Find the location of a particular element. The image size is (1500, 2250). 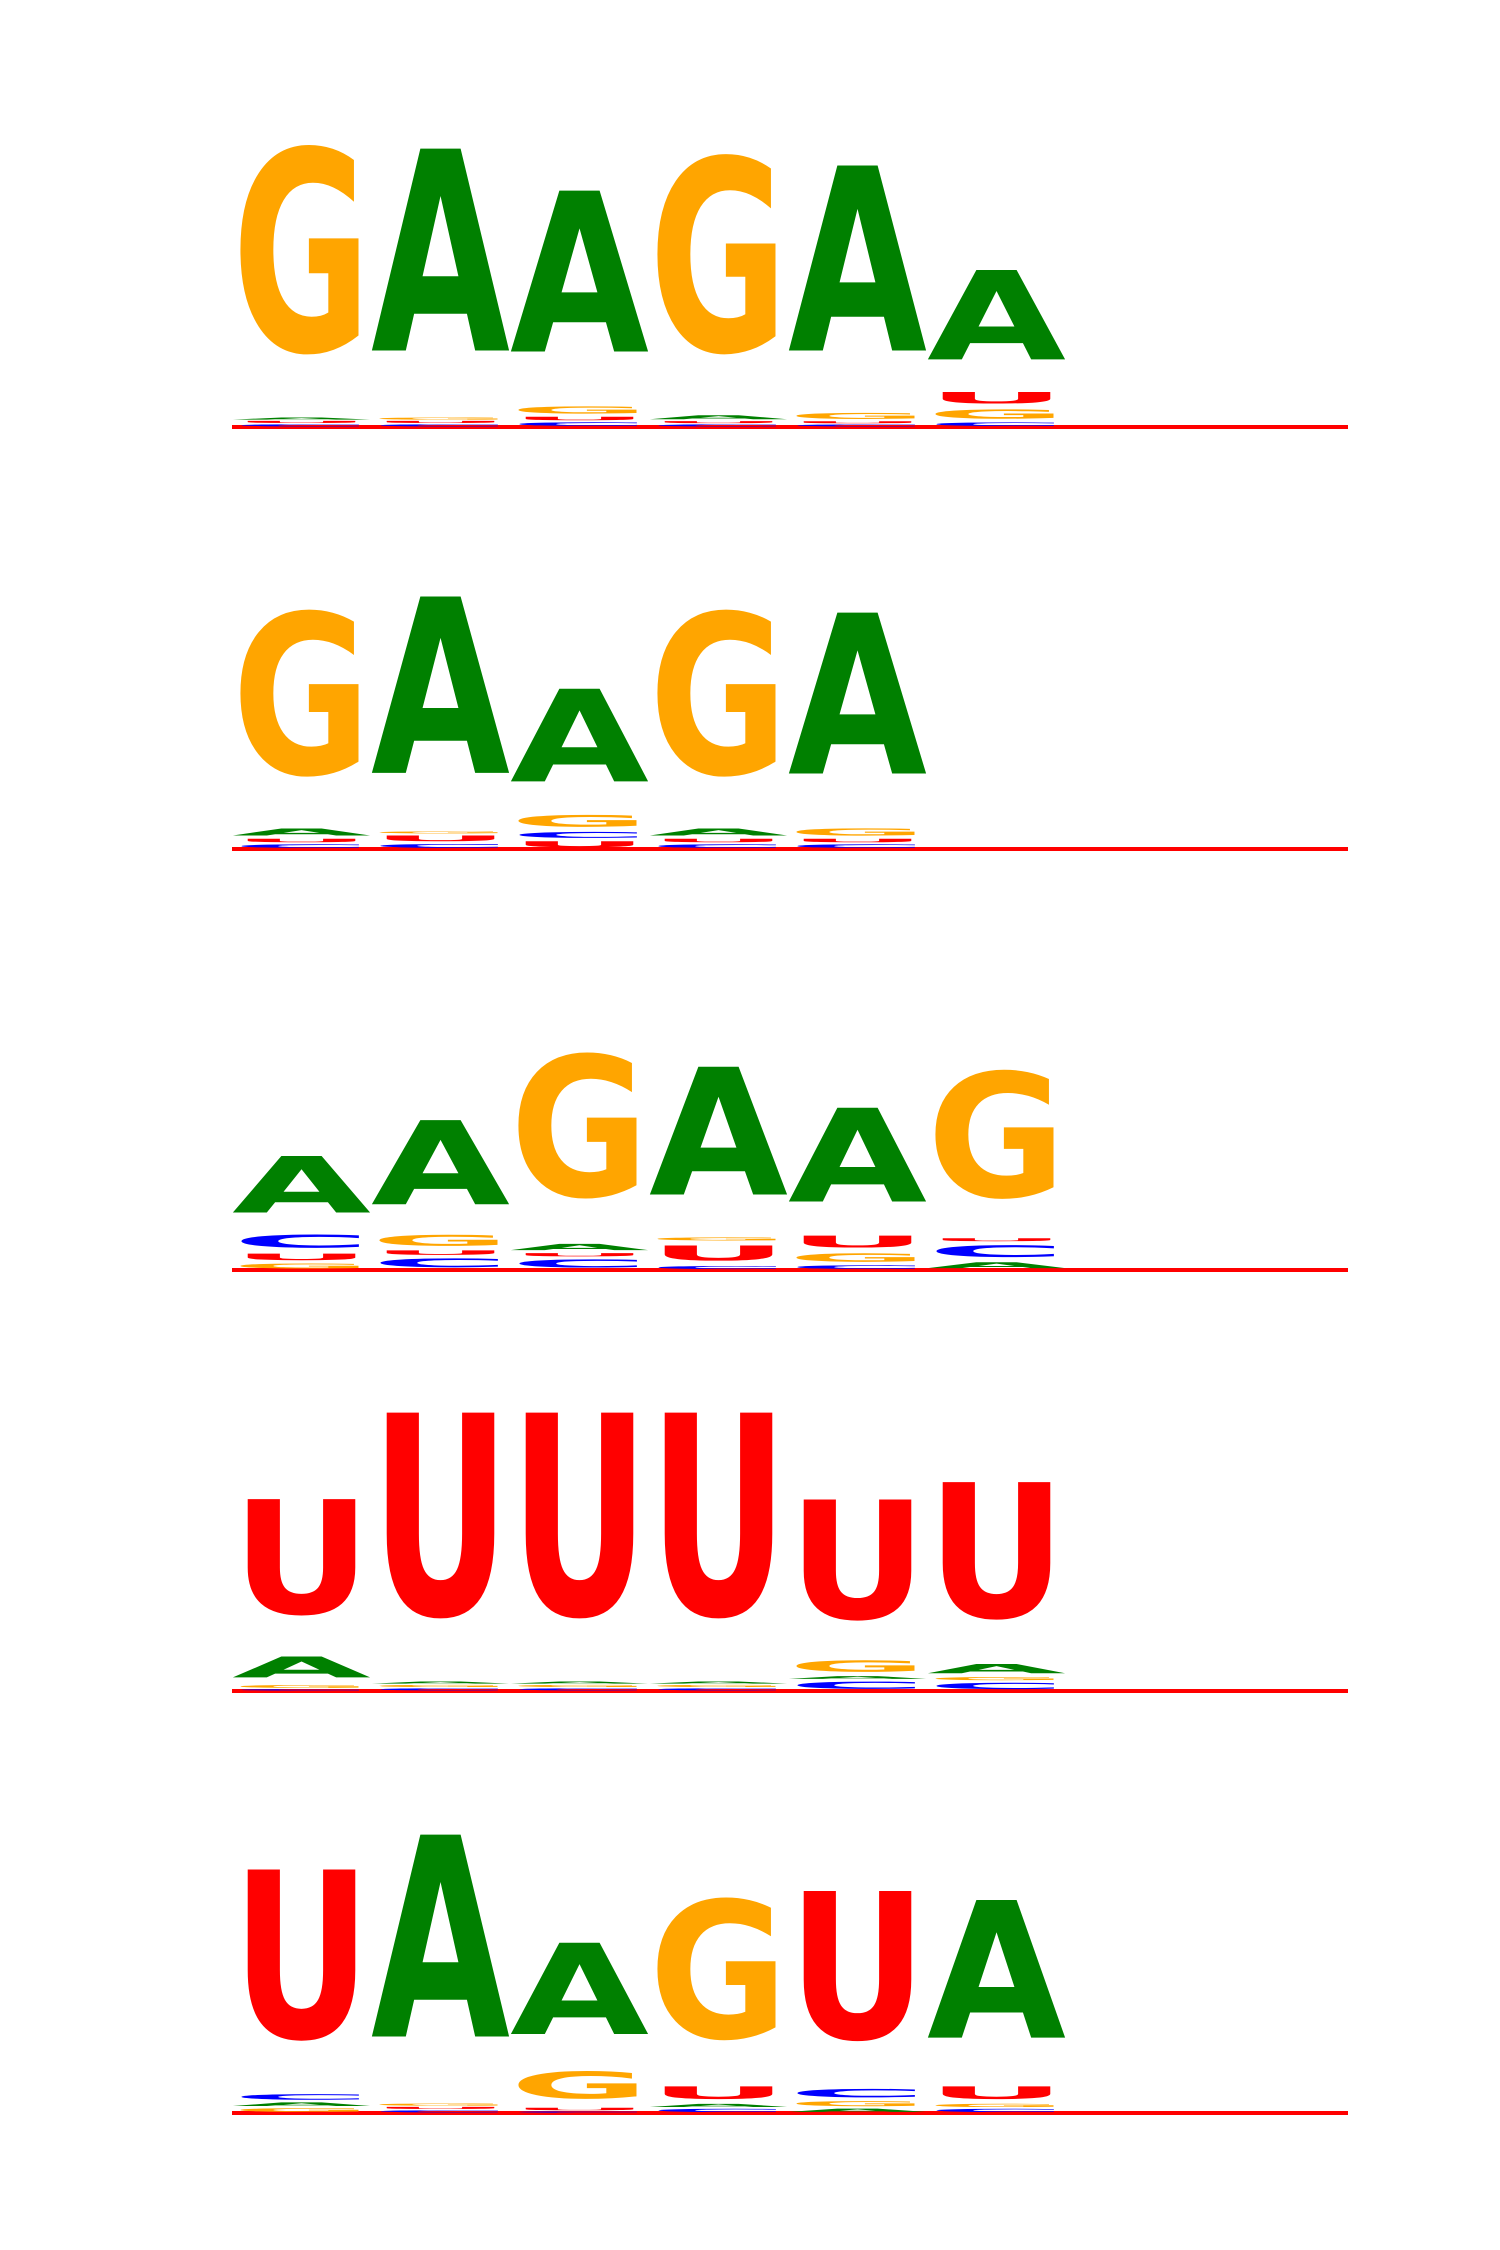

logo-4-pos-4-letter-C: C is located at coordinates (718, 1689).